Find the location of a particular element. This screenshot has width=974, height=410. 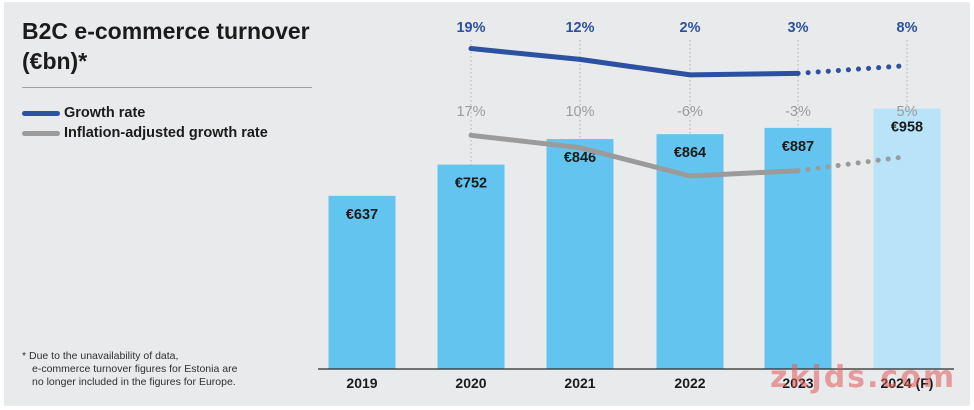

bar-value-label-2022: €864 is located at coordinates (690, 153).